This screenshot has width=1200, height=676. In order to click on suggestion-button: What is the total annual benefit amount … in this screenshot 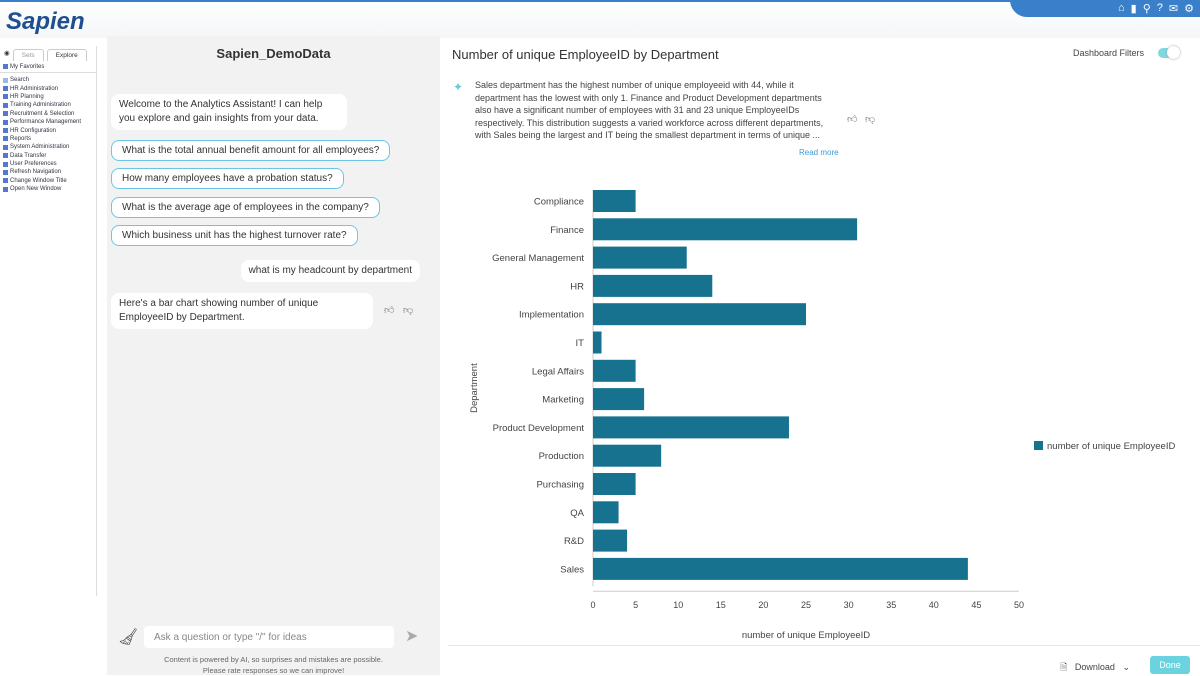, I will do `click(251, 150)`.